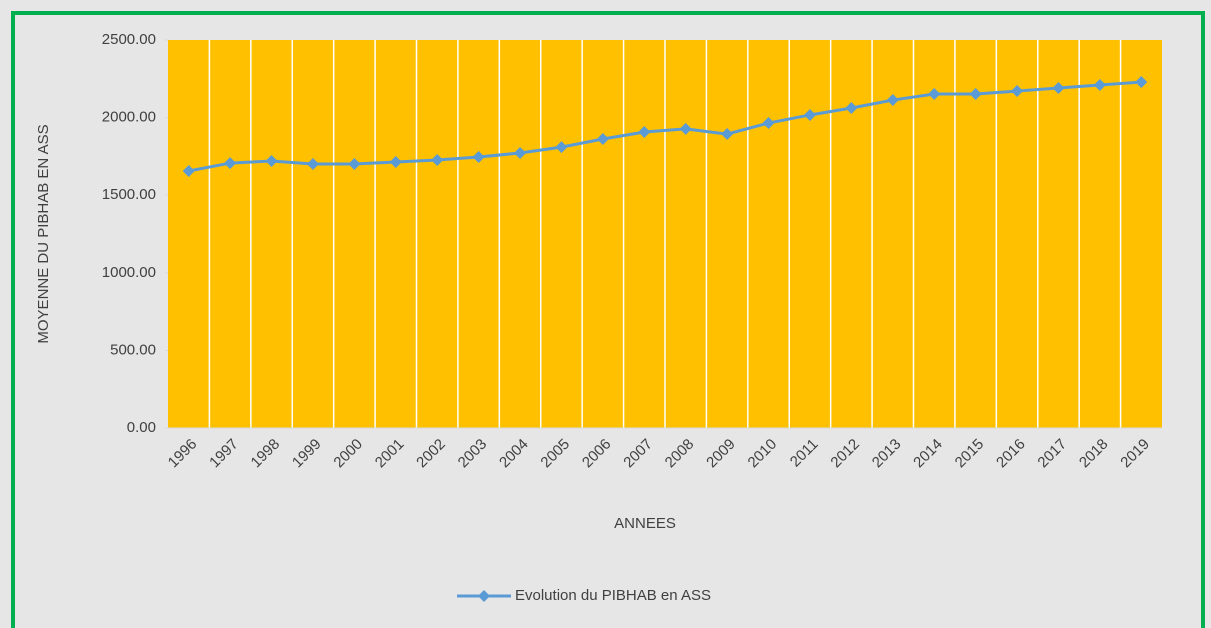  Describe the element at coordinates (129, 117) in the screenshot. I see `y-tick-label: 2000.00` at that location.